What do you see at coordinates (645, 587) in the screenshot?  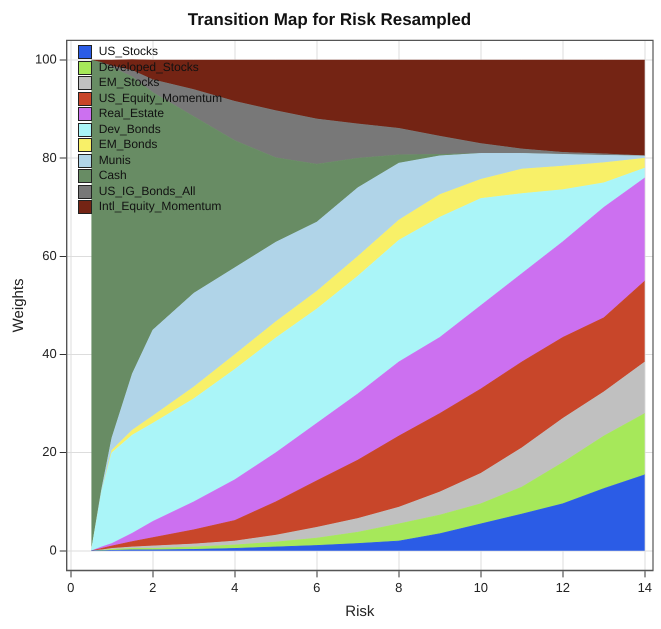 I see `x-tick-label: 14` at bounding box center [645, 587].